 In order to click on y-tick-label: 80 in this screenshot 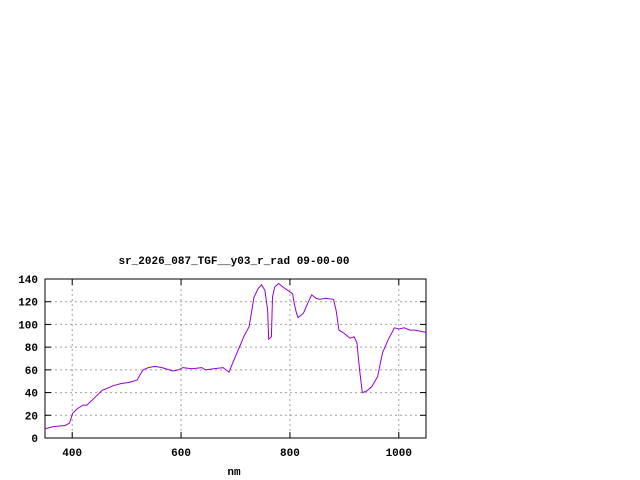, I will do `click(31, 349)`.